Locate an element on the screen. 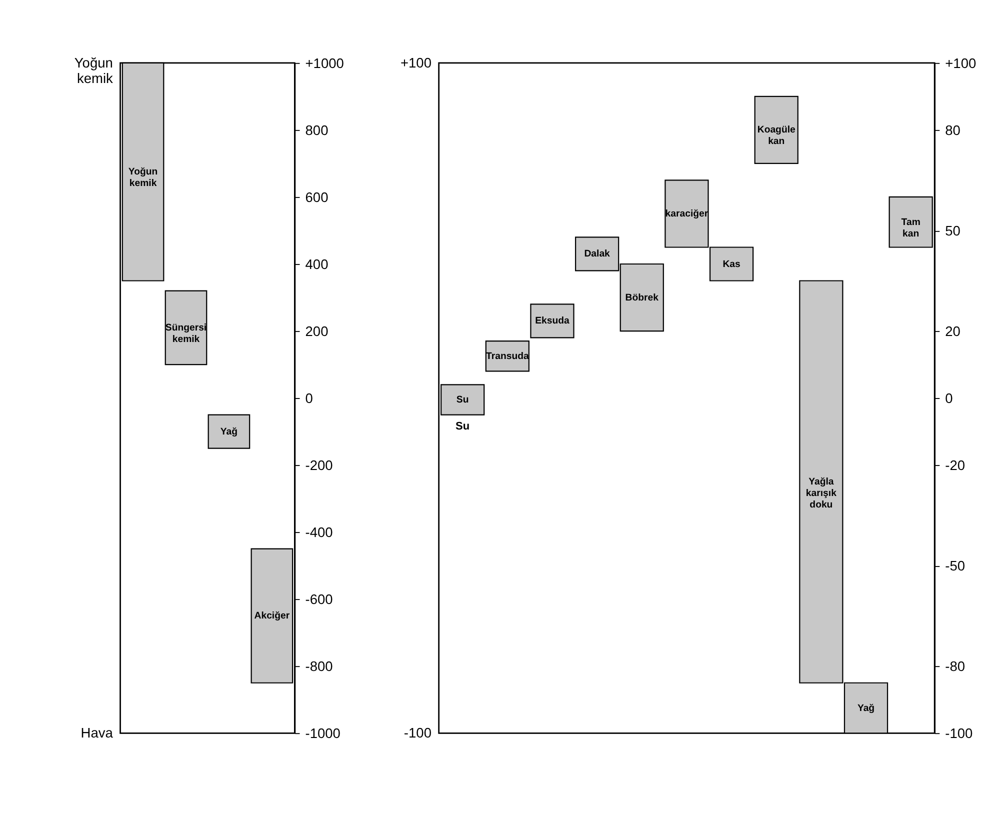  x-tick-label: Tam kan is located at coordinates (910, 228).